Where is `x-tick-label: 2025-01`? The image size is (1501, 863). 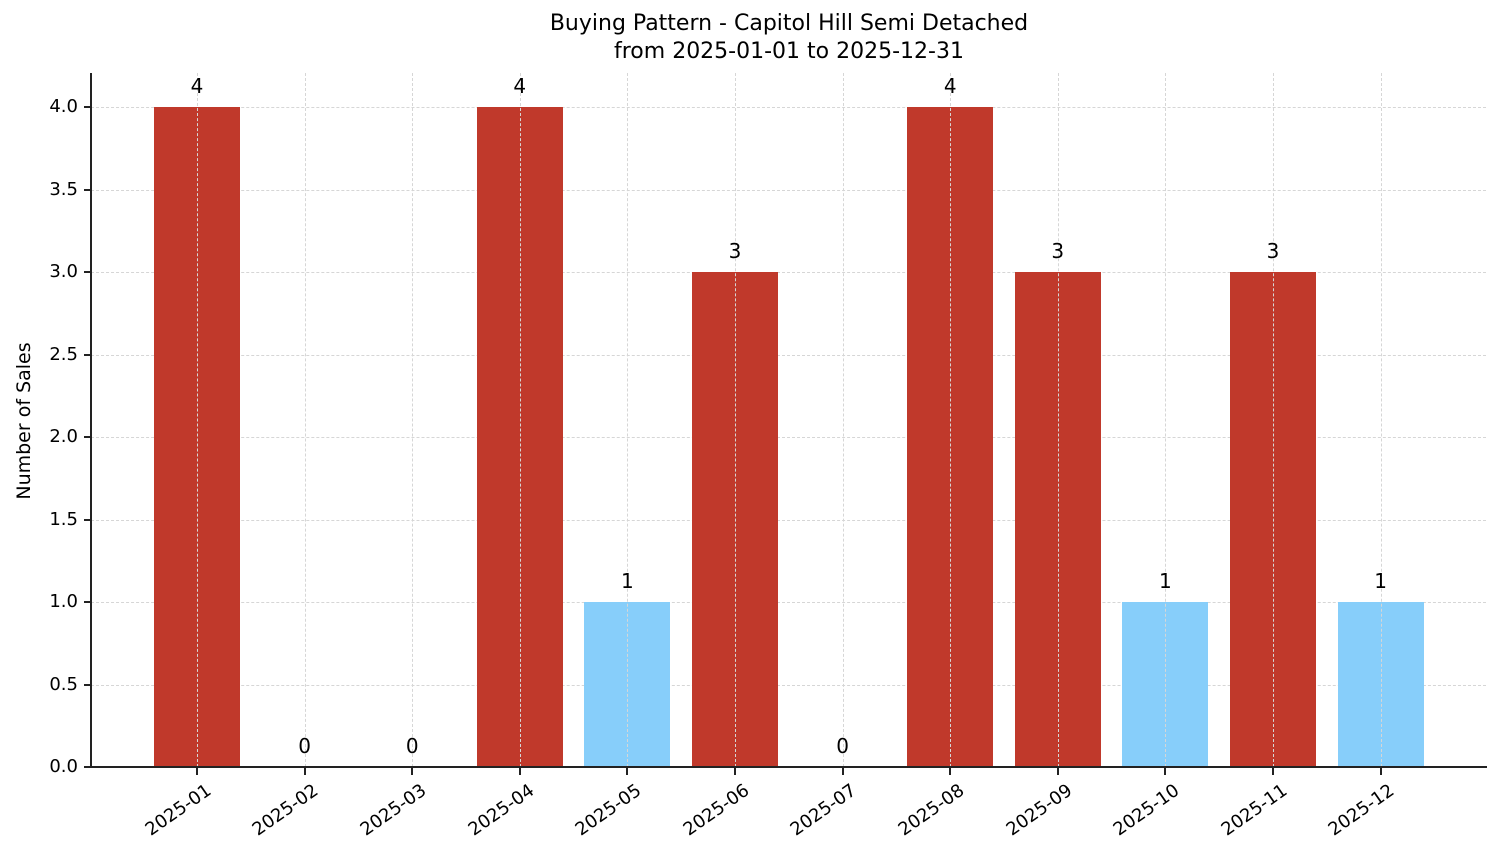 x-tick-label: 2025-01 is located at coordinates (178, 810).